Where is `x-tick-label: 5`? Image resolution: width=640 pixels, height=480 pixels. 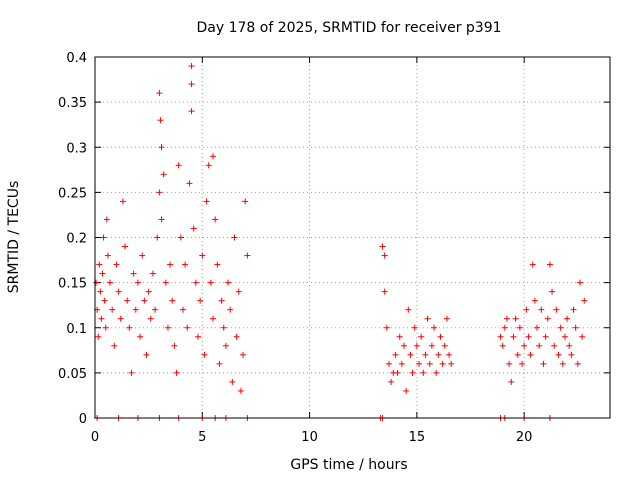 x-tick-label: 5 is located at coordinates (202, 437).